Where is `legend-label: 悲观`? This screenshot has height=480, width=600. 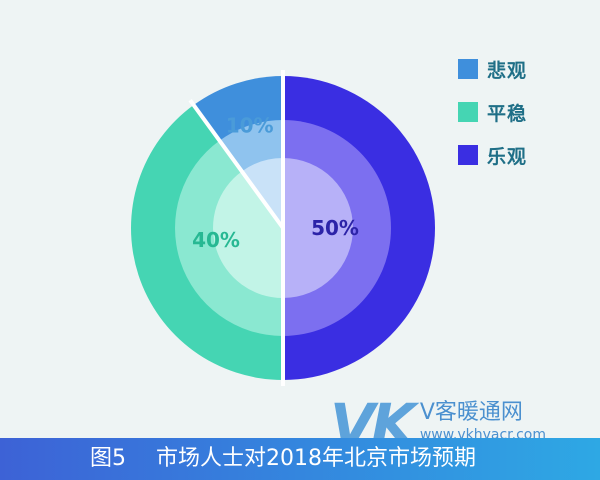
legend-label: 悲观 is located at coordinates (507, 70).